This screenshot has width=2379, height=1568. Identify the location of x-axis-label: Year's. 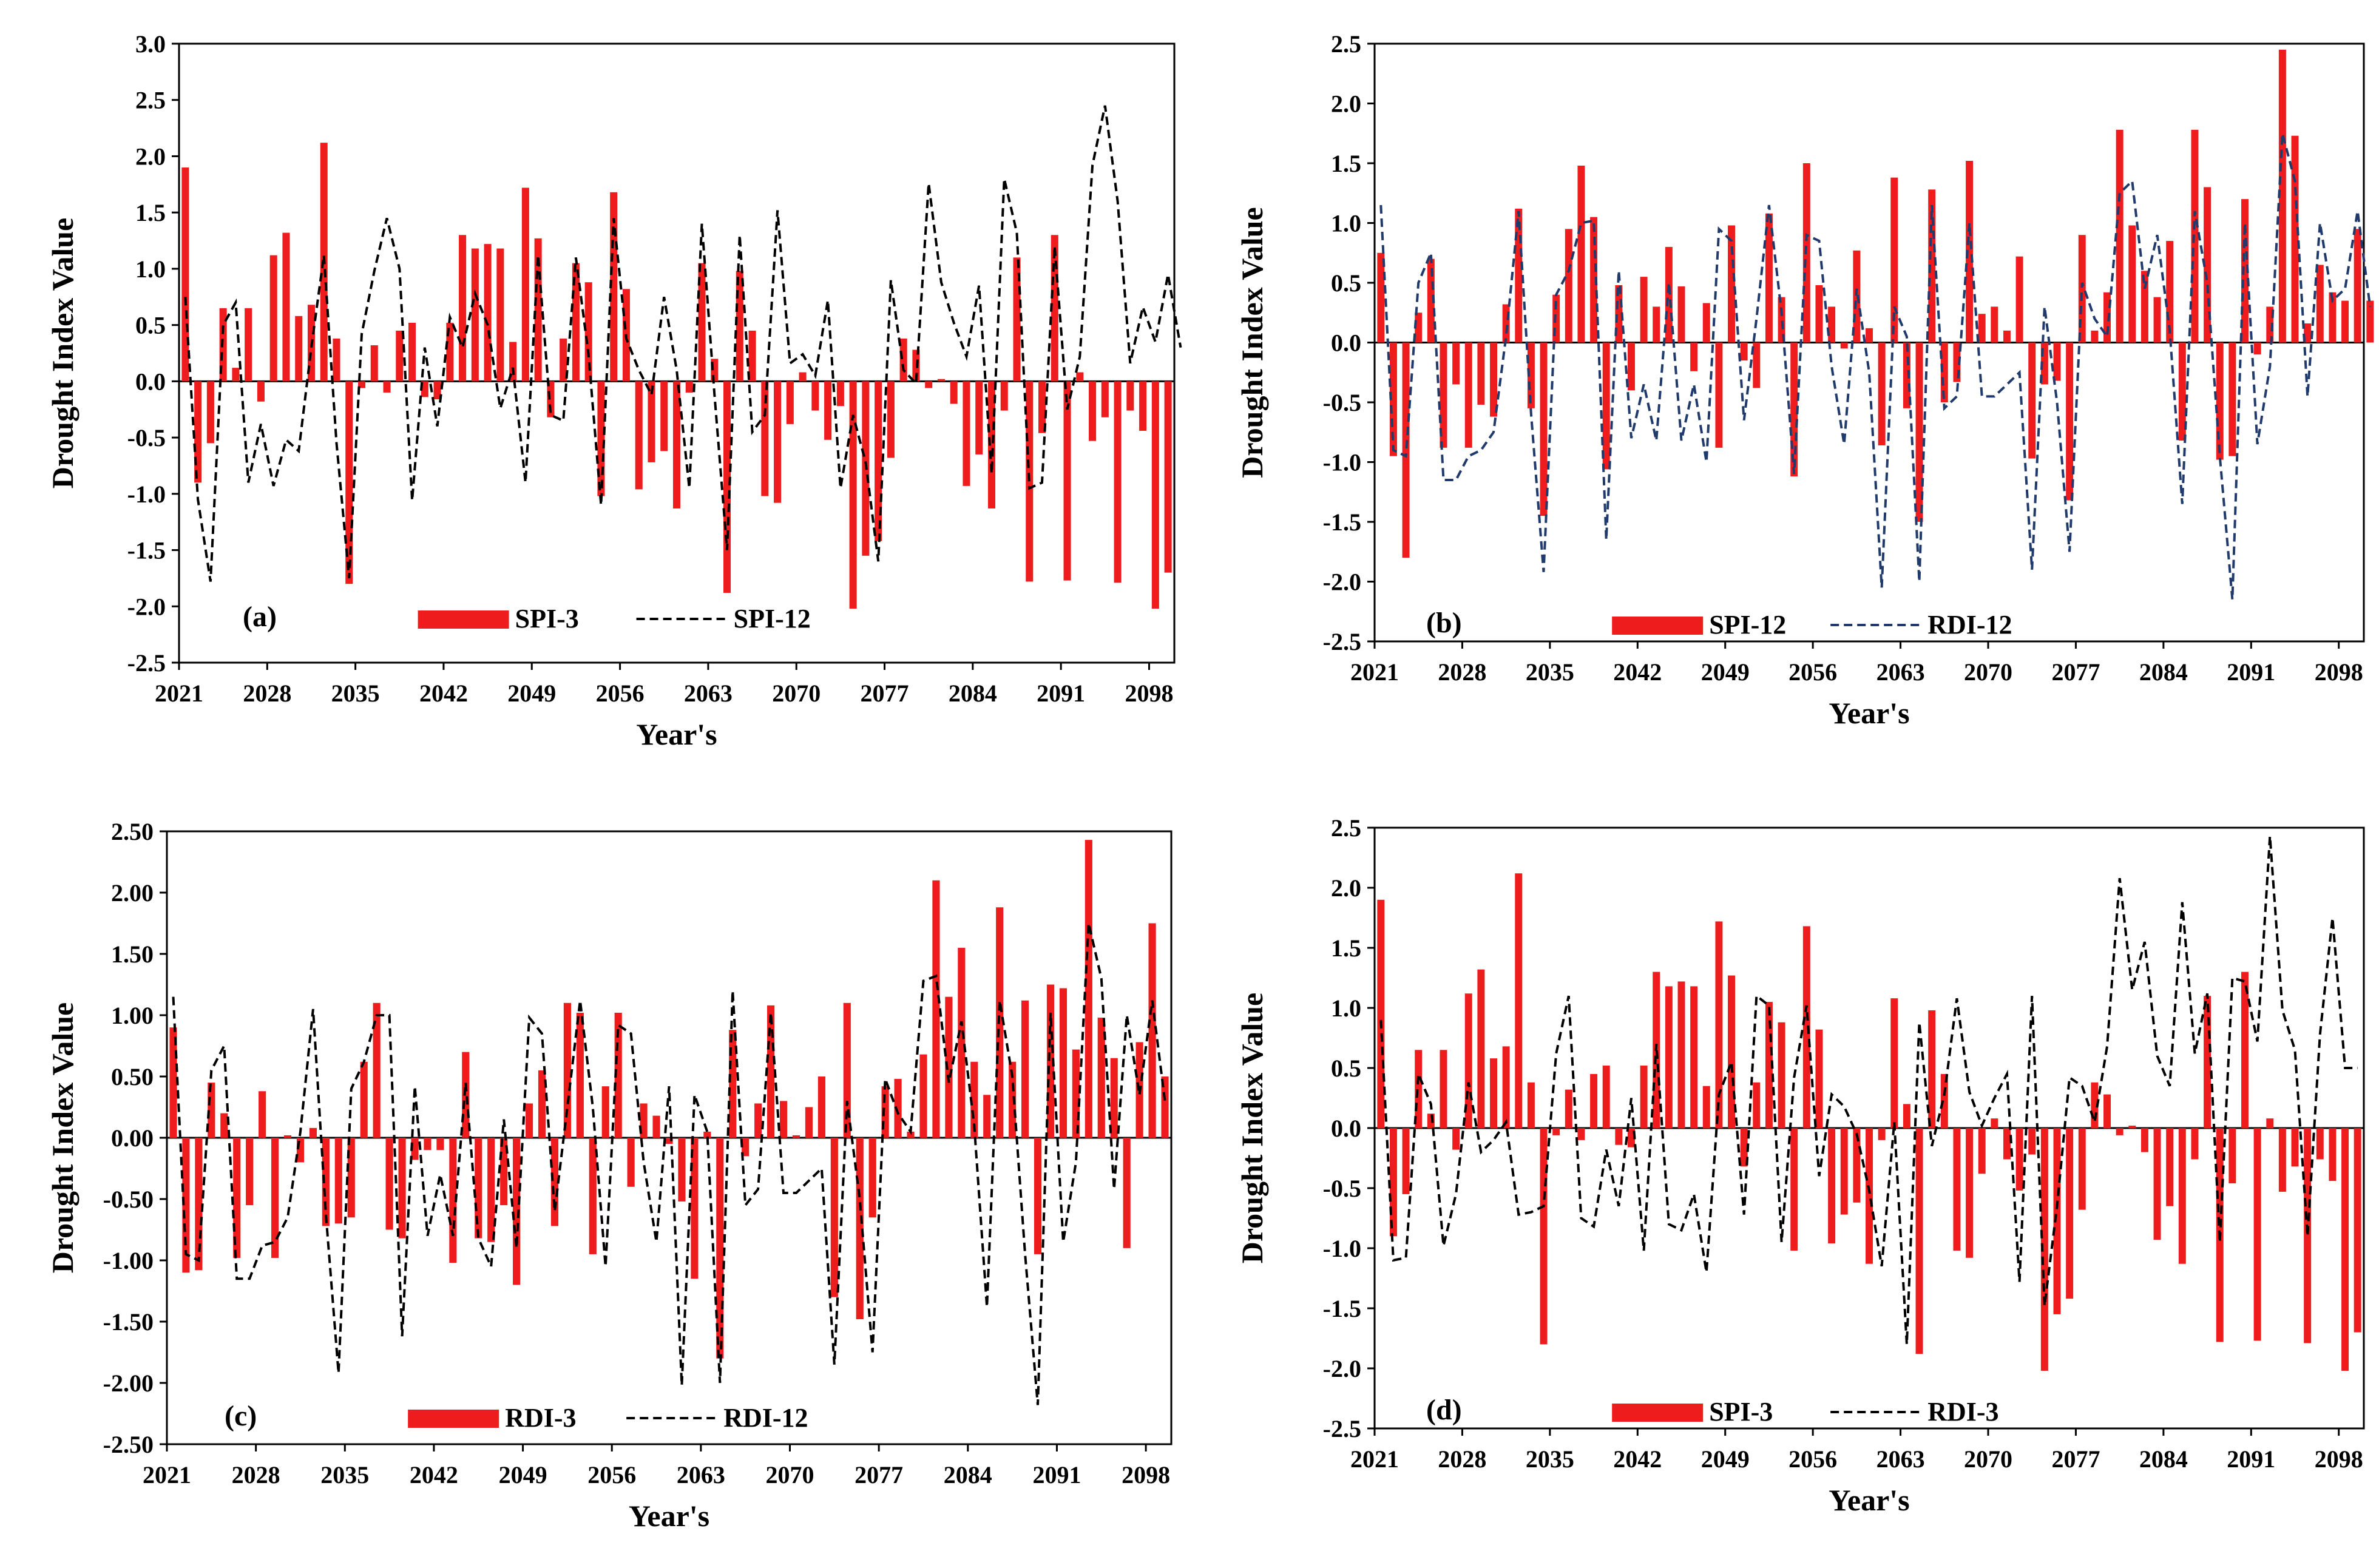
(669, 1516).